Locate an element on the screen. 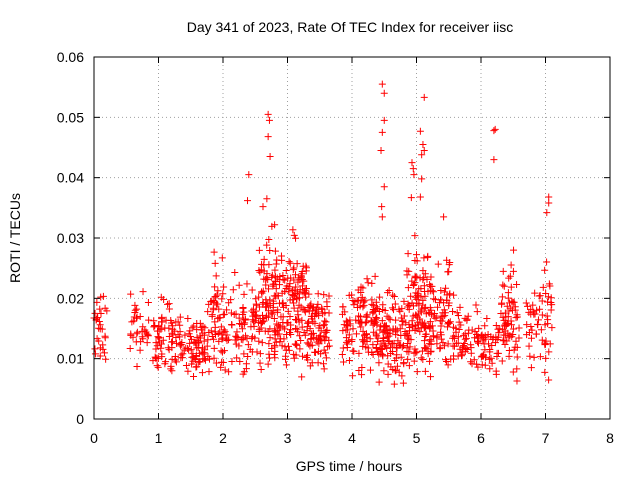 The height and width of the screenshot is (480, 640). y-tick-label: 0.02 is located at coordinates (70, 298).